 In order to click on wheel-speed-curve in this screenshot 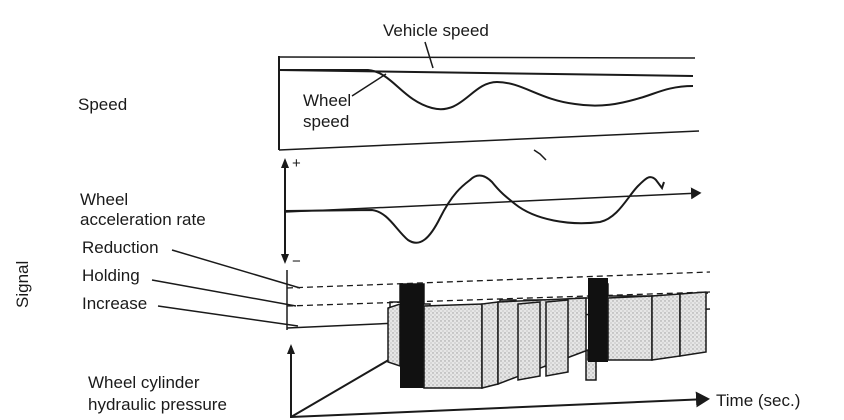, I will do `click(486, 90)`.